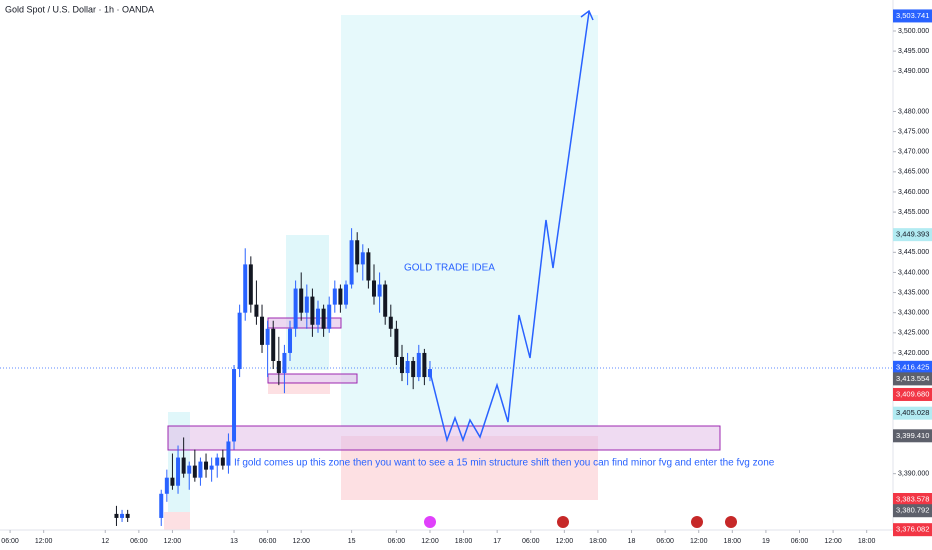 The width and height of the screenshot is (932, 550). I want to click on y-tick-label: 3,425.000, so click(913, 333).